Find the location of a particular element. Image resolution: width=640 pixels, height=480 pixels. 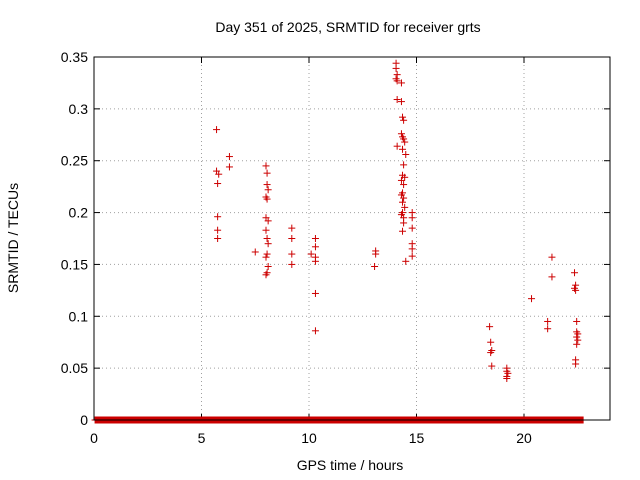

y-tick-label: 0.05 is located at coordinates (74, 368).